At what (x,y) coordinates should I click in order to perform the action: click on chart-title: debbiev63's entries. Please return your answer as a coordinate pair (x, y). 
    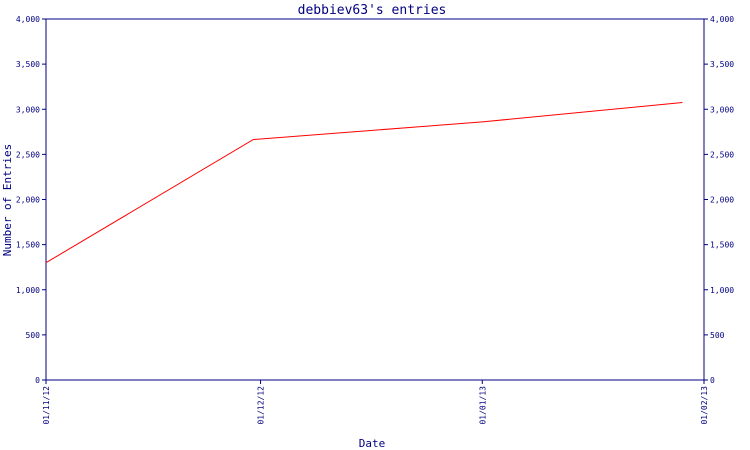
    Looking at the image, I should click on (372, 10).